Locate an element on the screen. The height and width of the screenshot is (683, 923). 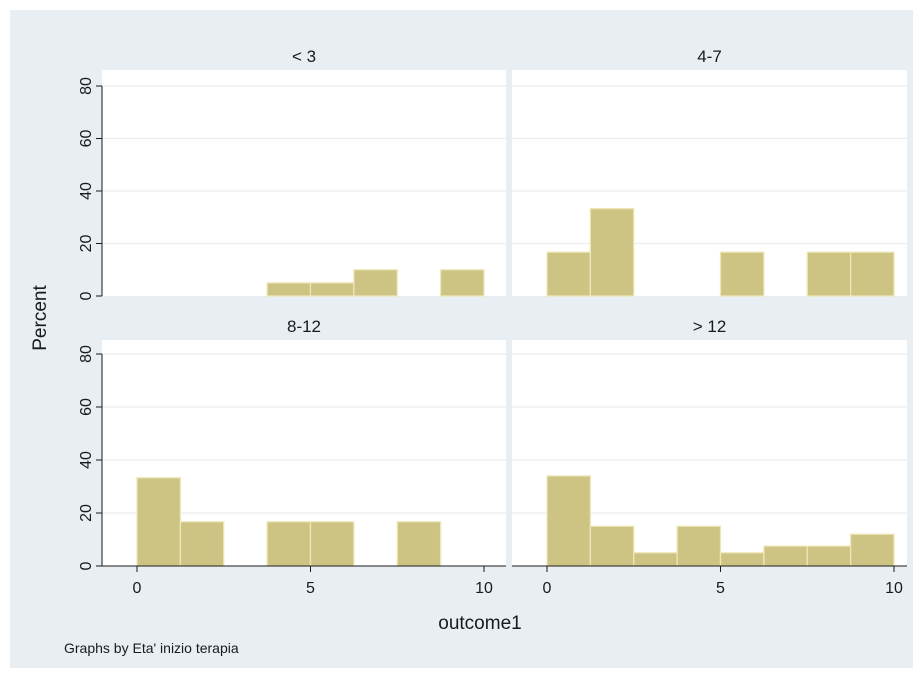
x-axis-label: outcome1 is located at coordinates (479, 623).